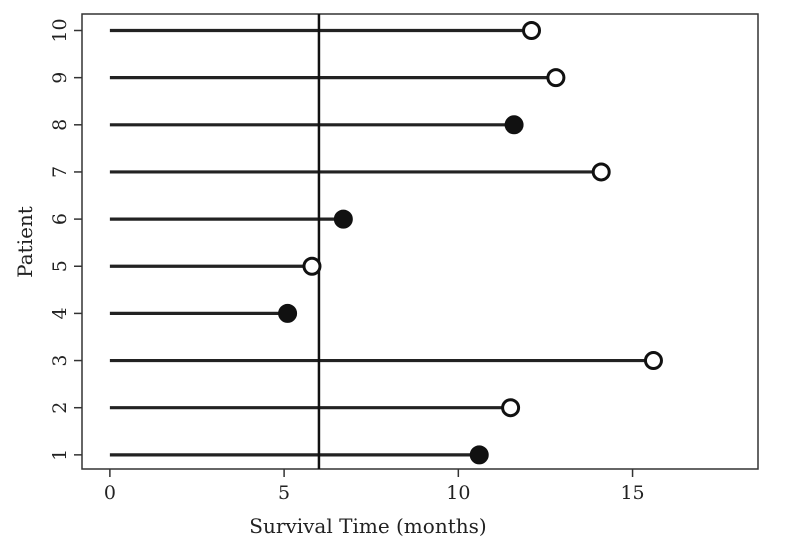  Describe the element at coordinates (25, 242) in the screenshot. I see `y-axis-title: Patient` at that location.